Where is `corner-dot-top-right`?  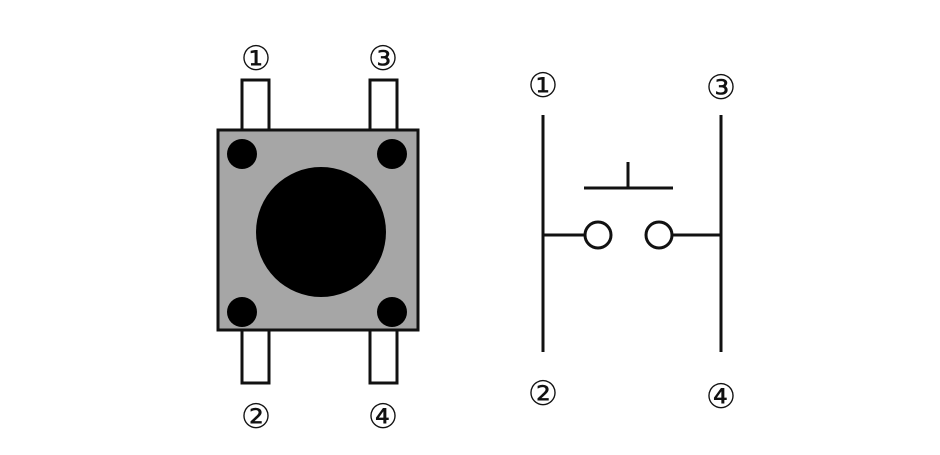
corner-dot-top-right is located at coordinates (392, 154).